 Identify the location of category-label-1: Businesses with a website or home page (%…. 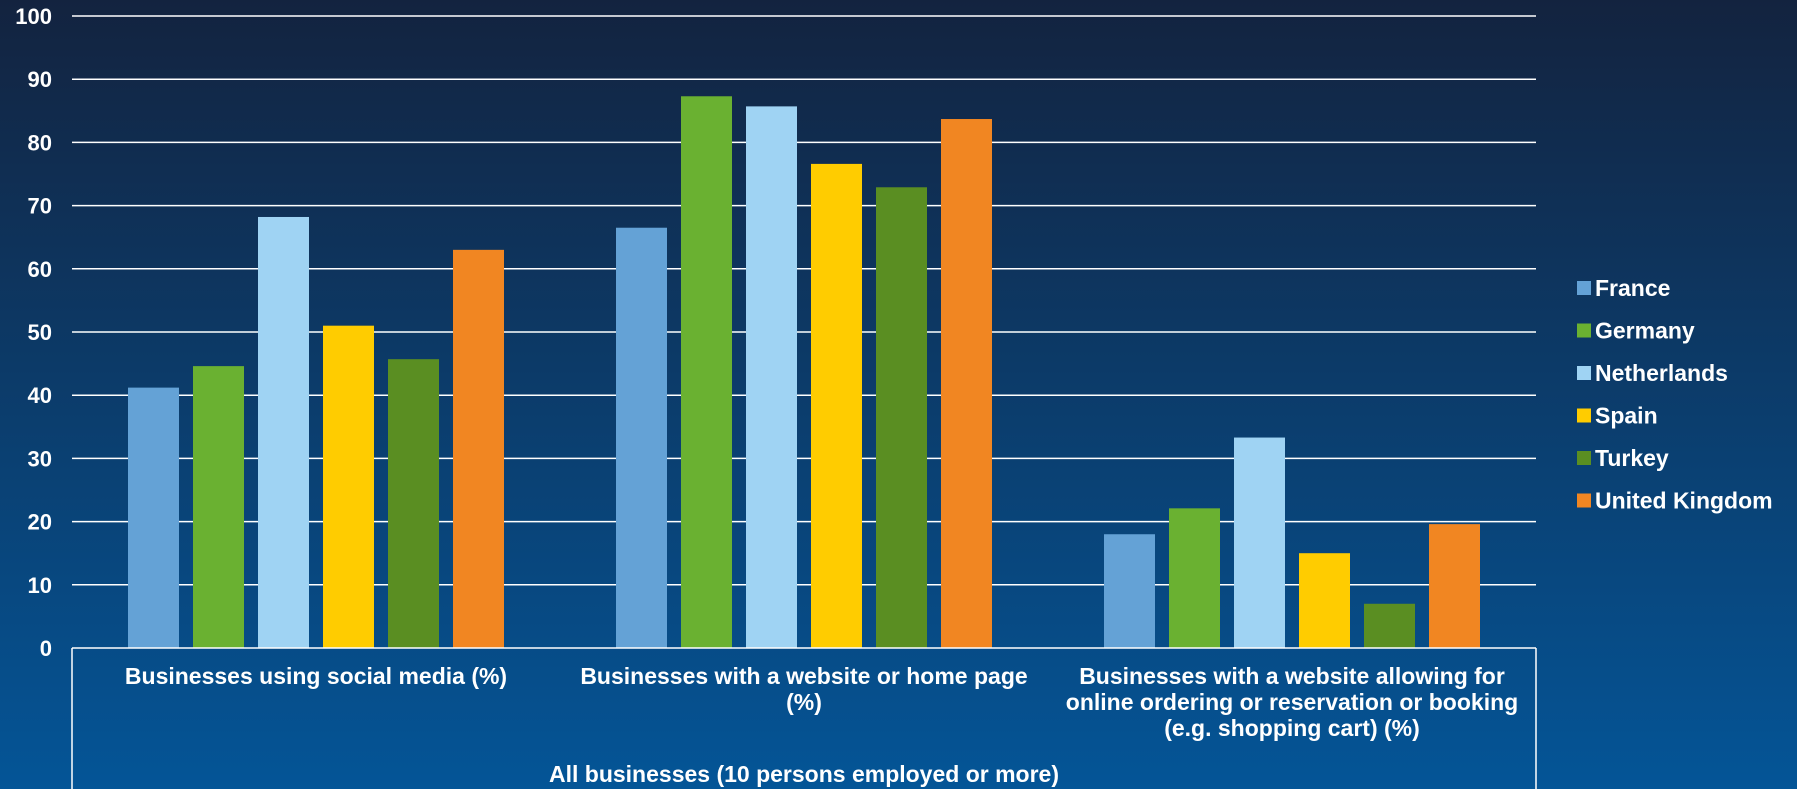
(803, 689).